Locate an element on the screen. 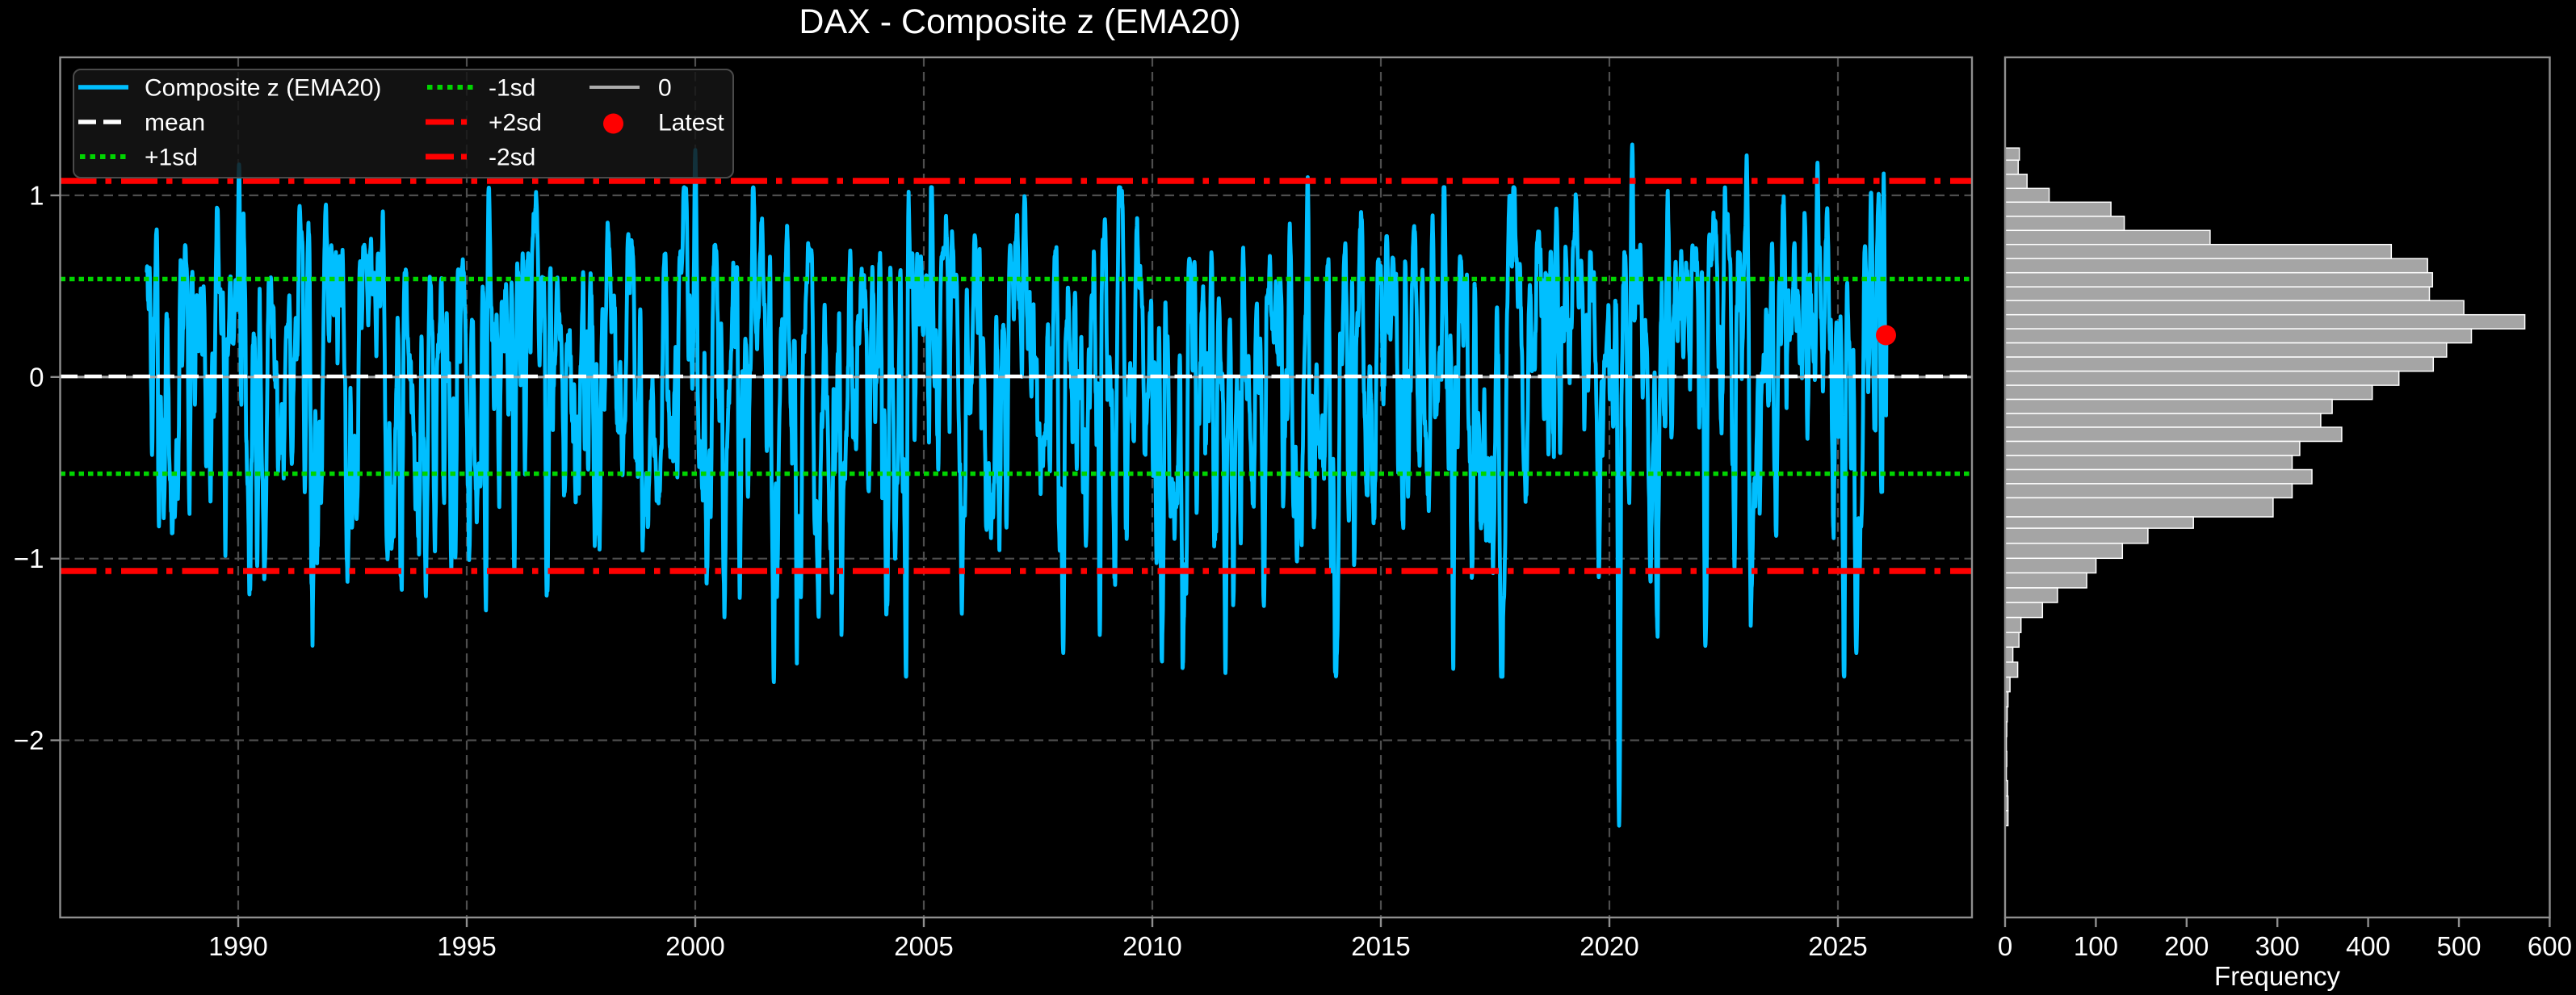 This screenshot has height=995, width=2576. svg-text: 400 is located at coordinates (2368, 946).